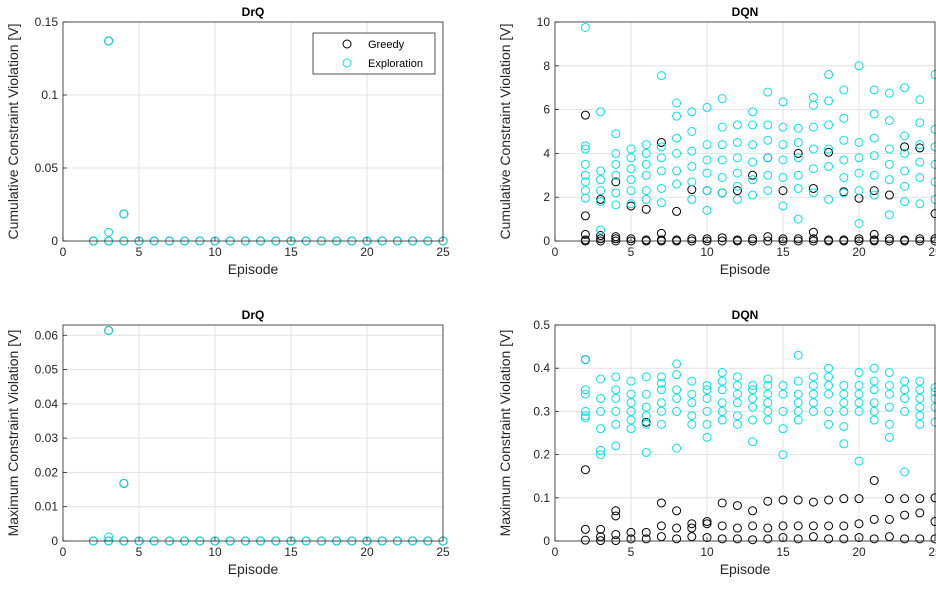 This screenshot has width=936, height=596. I want to click on y-tick-label: 0.06, so click(47, 335).